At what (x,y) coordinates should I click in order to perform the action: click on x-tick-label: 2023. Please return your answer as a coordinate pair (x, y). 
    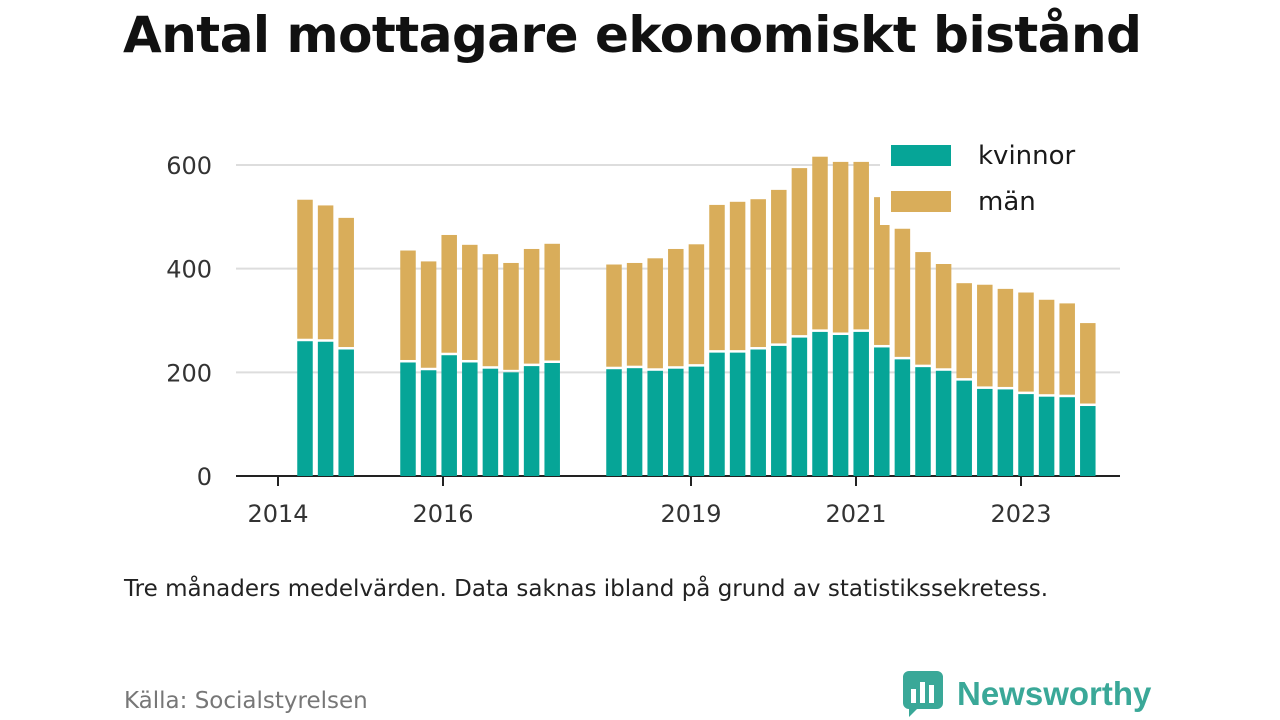
    Looking at the image, I should click on (1020, 514).